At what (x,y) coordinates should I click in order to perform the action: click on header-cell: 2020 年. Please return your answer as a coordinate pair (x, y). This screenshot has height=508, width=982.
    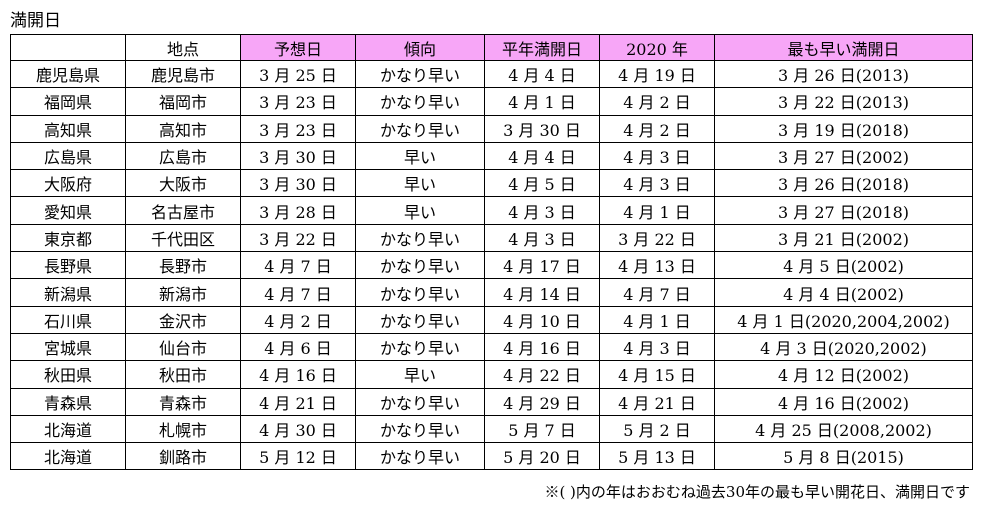
    Looking at the image, I should click on (657, 47).